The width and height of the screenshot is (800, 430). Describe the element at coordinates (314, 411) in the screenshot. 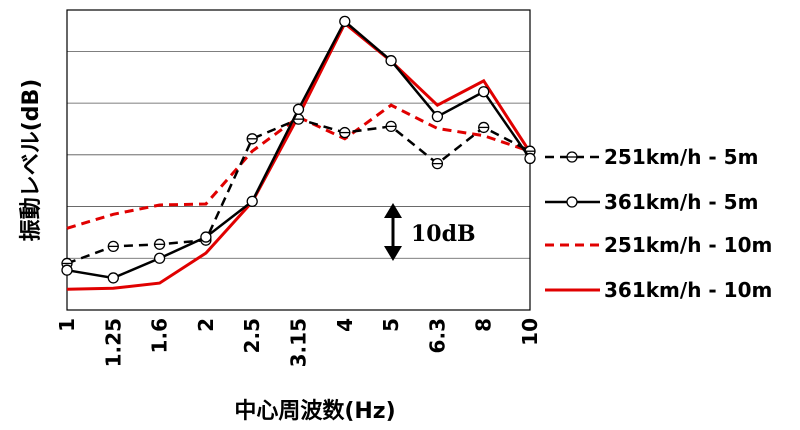

I see `x-axis-title: 中心周波数(Hz)` at that location.